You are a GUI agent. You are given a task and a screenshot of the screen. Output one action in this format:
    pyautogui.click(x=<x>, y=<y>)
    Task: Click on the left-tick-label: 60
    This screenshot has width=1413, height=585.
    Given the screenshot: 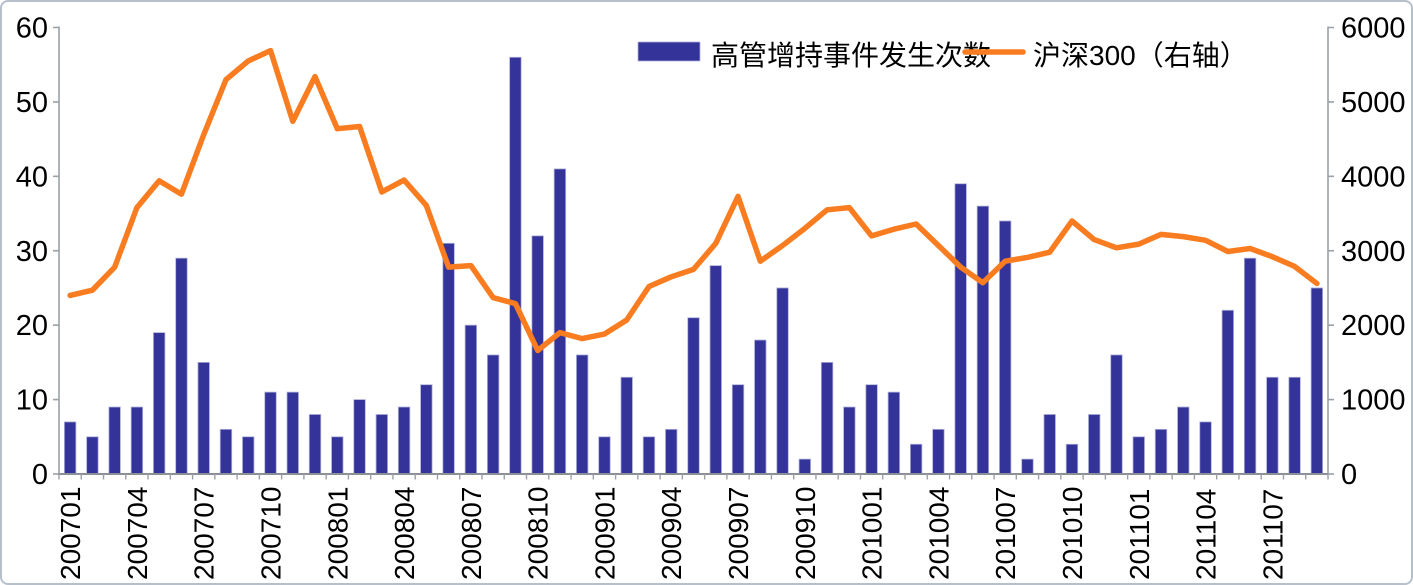 What is the action you would take?
    pyautogui.click(x=32, y=29)
    